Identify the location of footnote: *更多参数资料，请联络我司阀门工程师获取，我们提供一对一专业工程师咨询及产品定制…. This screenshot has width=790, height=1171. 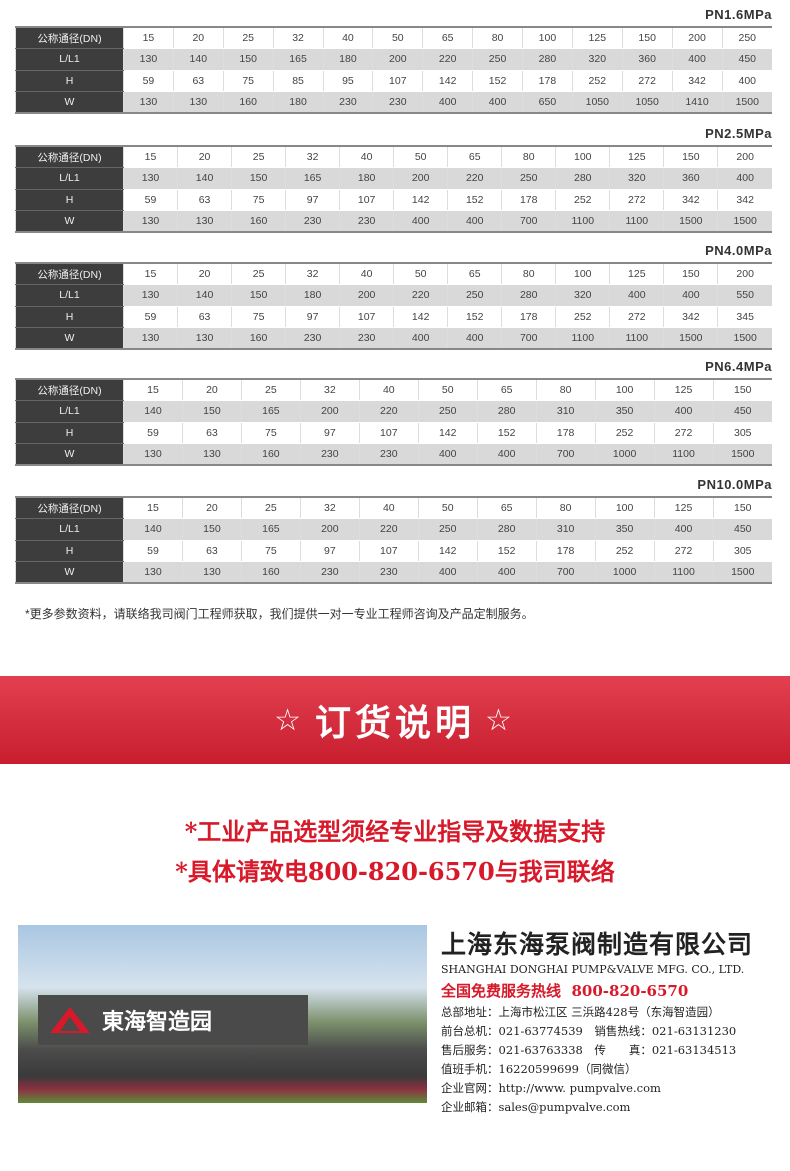
(279, 614).